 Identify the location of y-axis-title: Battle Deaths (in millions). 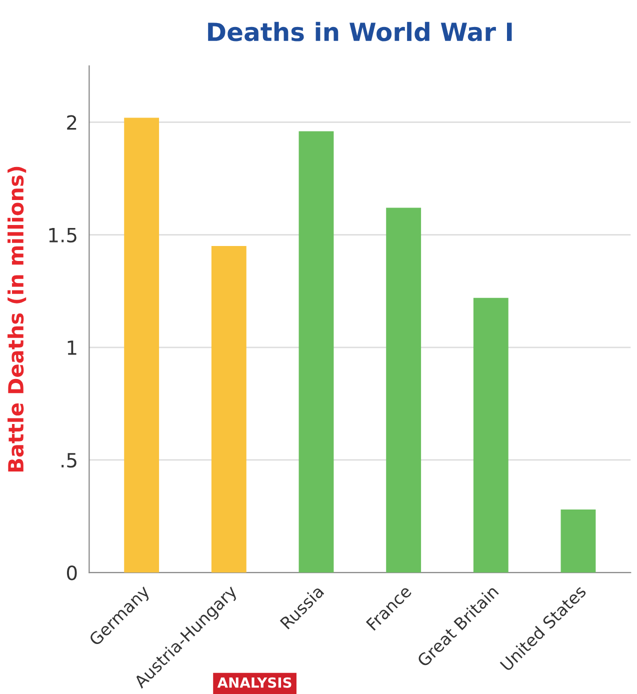
(17, 319).